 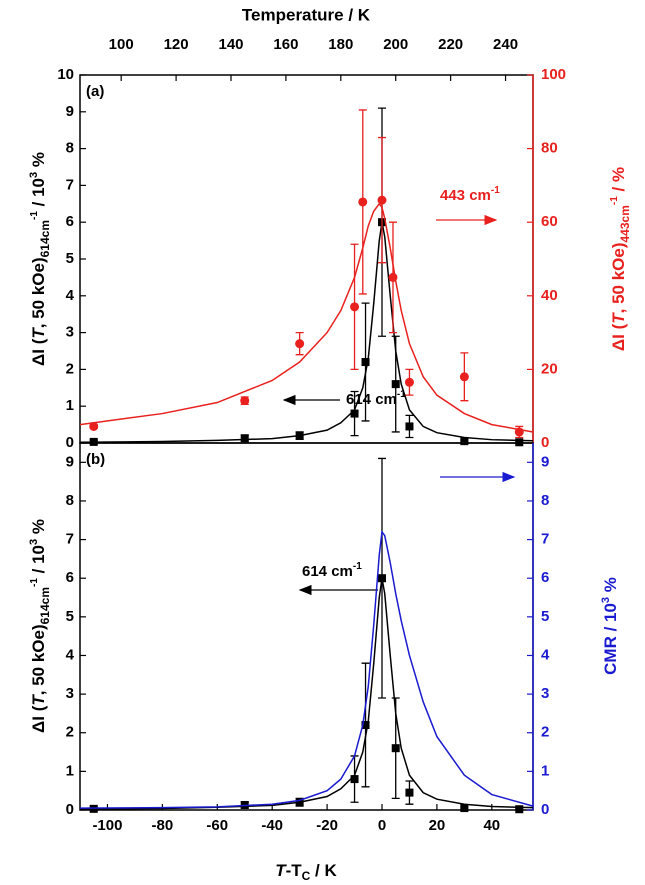 I want to click on x2-tick-label: 100, so click(x=121, y=44).